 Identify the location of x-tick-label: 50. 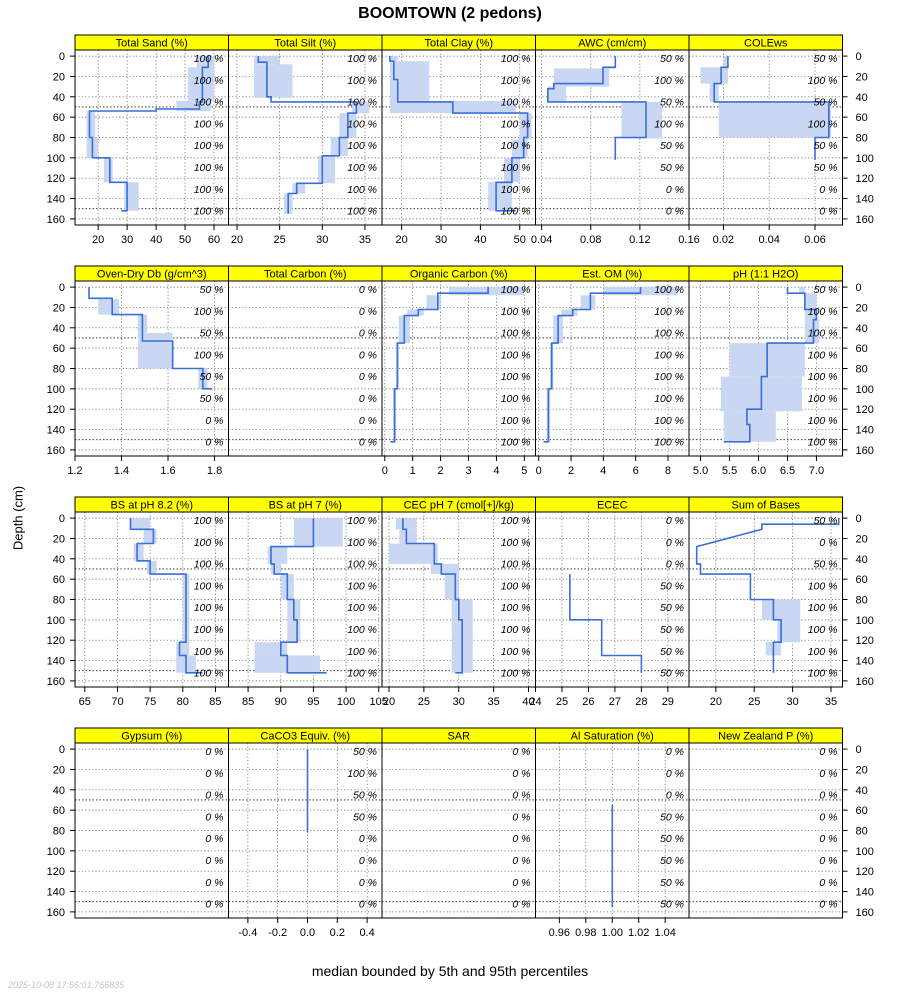
(185, 240).